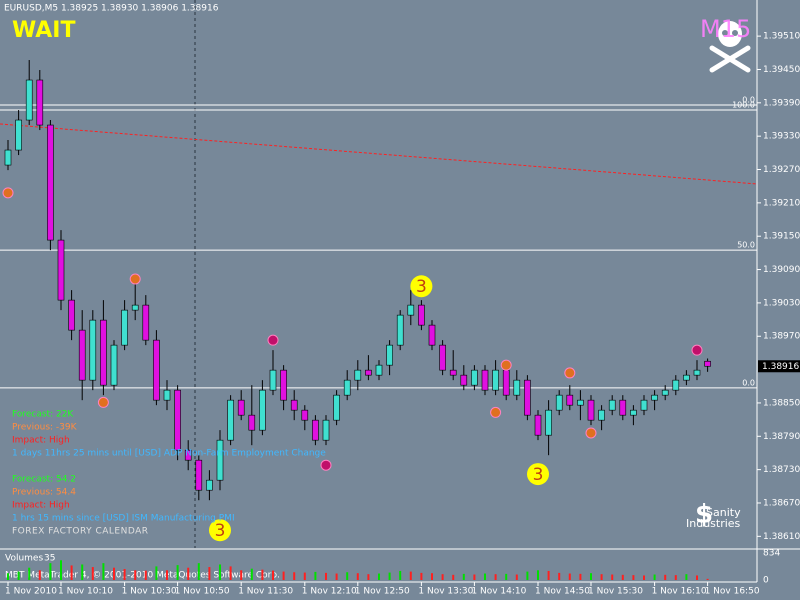 The width and height of the screenshot is (800, 600). Describe the element at coordinates (781, 137) in the screenshot. I see `y-tick-label: 1.39330` at that location.